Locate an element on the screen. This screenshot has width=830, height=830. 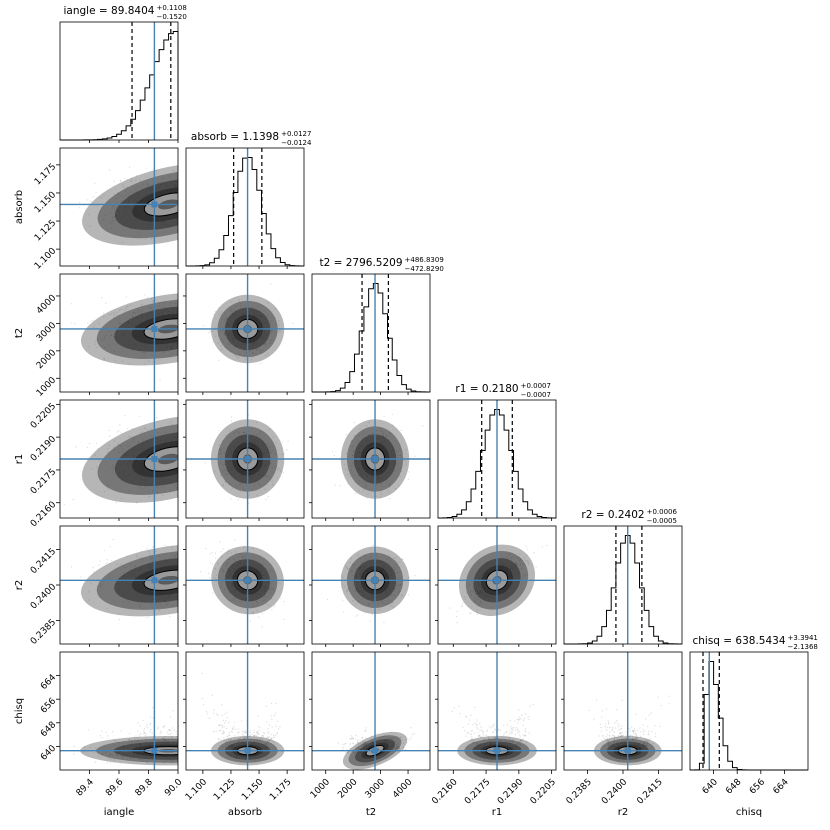
x-tick-label-iangle: 89.6 is located at coordinates (114, 787).